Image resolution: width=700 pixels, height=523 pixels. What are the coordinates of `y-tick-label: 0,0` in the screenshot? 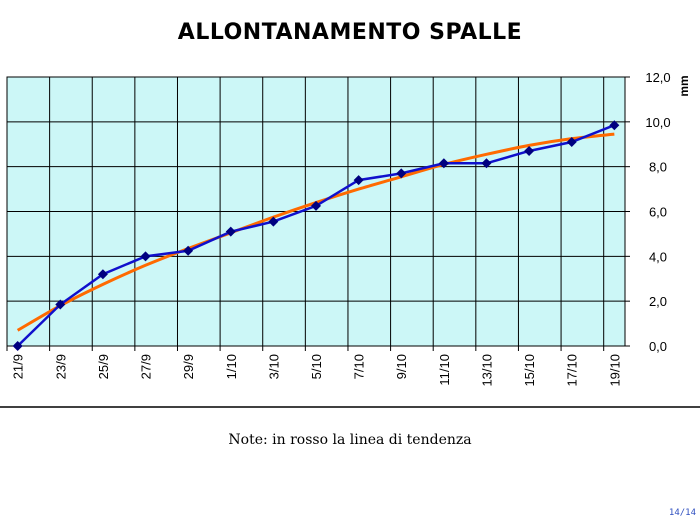 It's located at (658, 346).